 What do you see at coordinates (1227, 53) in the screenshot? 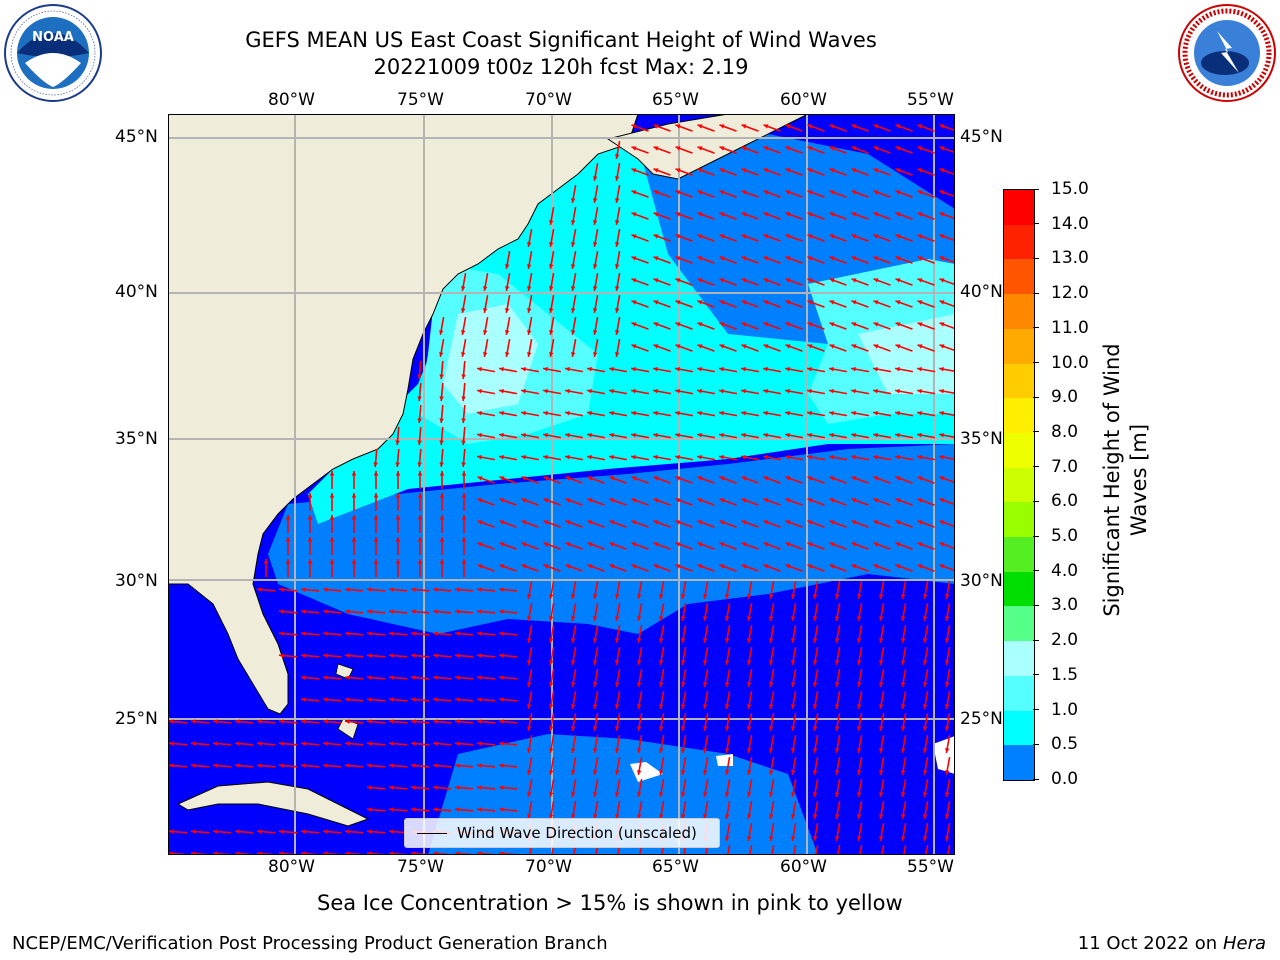
I see `nws-logo` at bounding box center [1227, 53].